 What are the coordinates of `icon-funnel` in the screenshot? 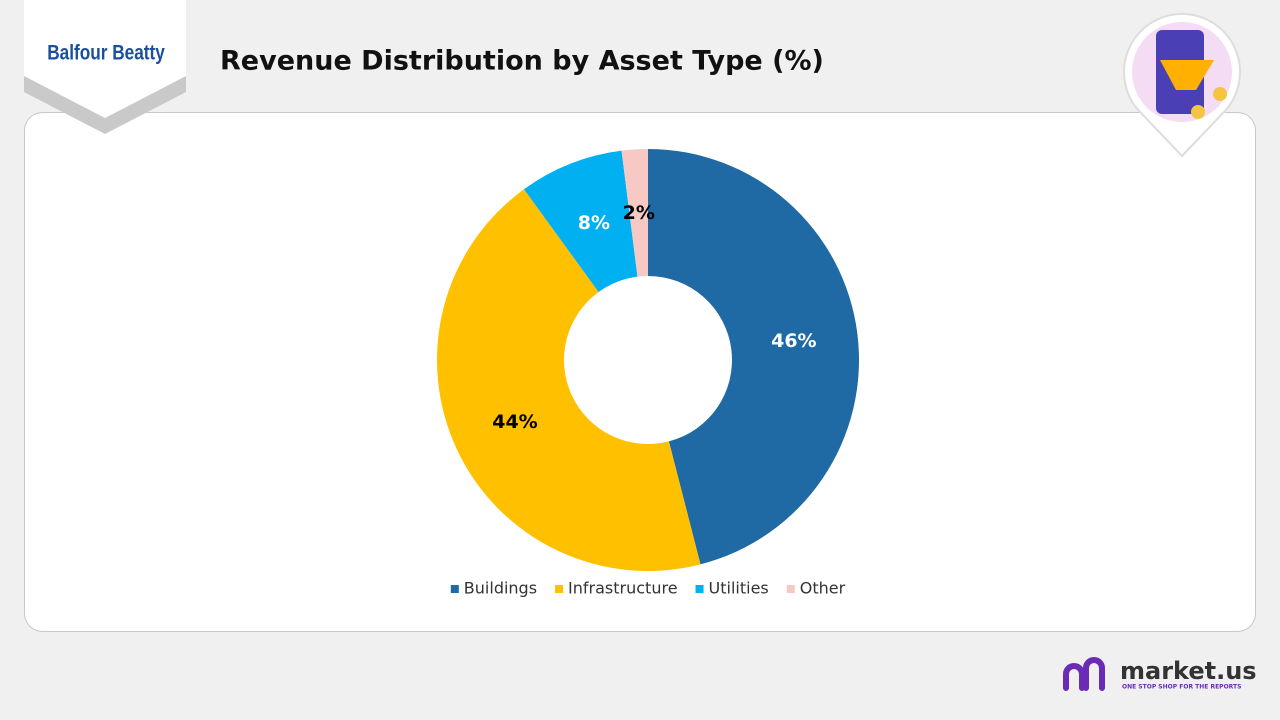 It's located at (1187, 75).